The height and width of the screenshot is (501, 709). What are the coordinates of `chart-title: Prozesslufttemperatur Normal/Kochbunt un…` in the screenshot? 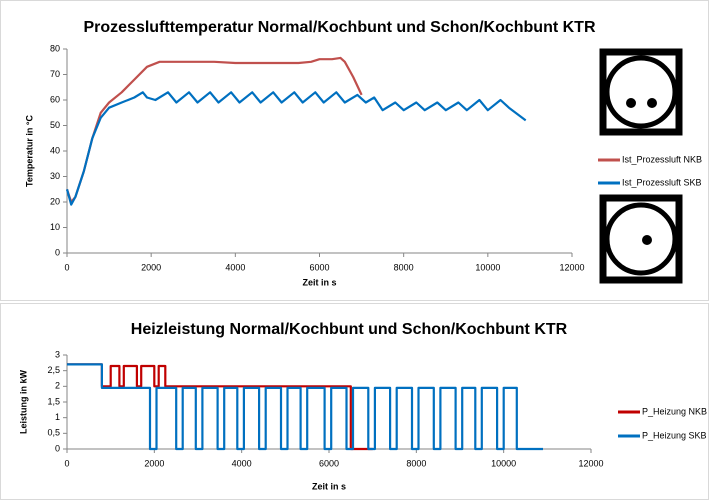 It's located at (339, 27).